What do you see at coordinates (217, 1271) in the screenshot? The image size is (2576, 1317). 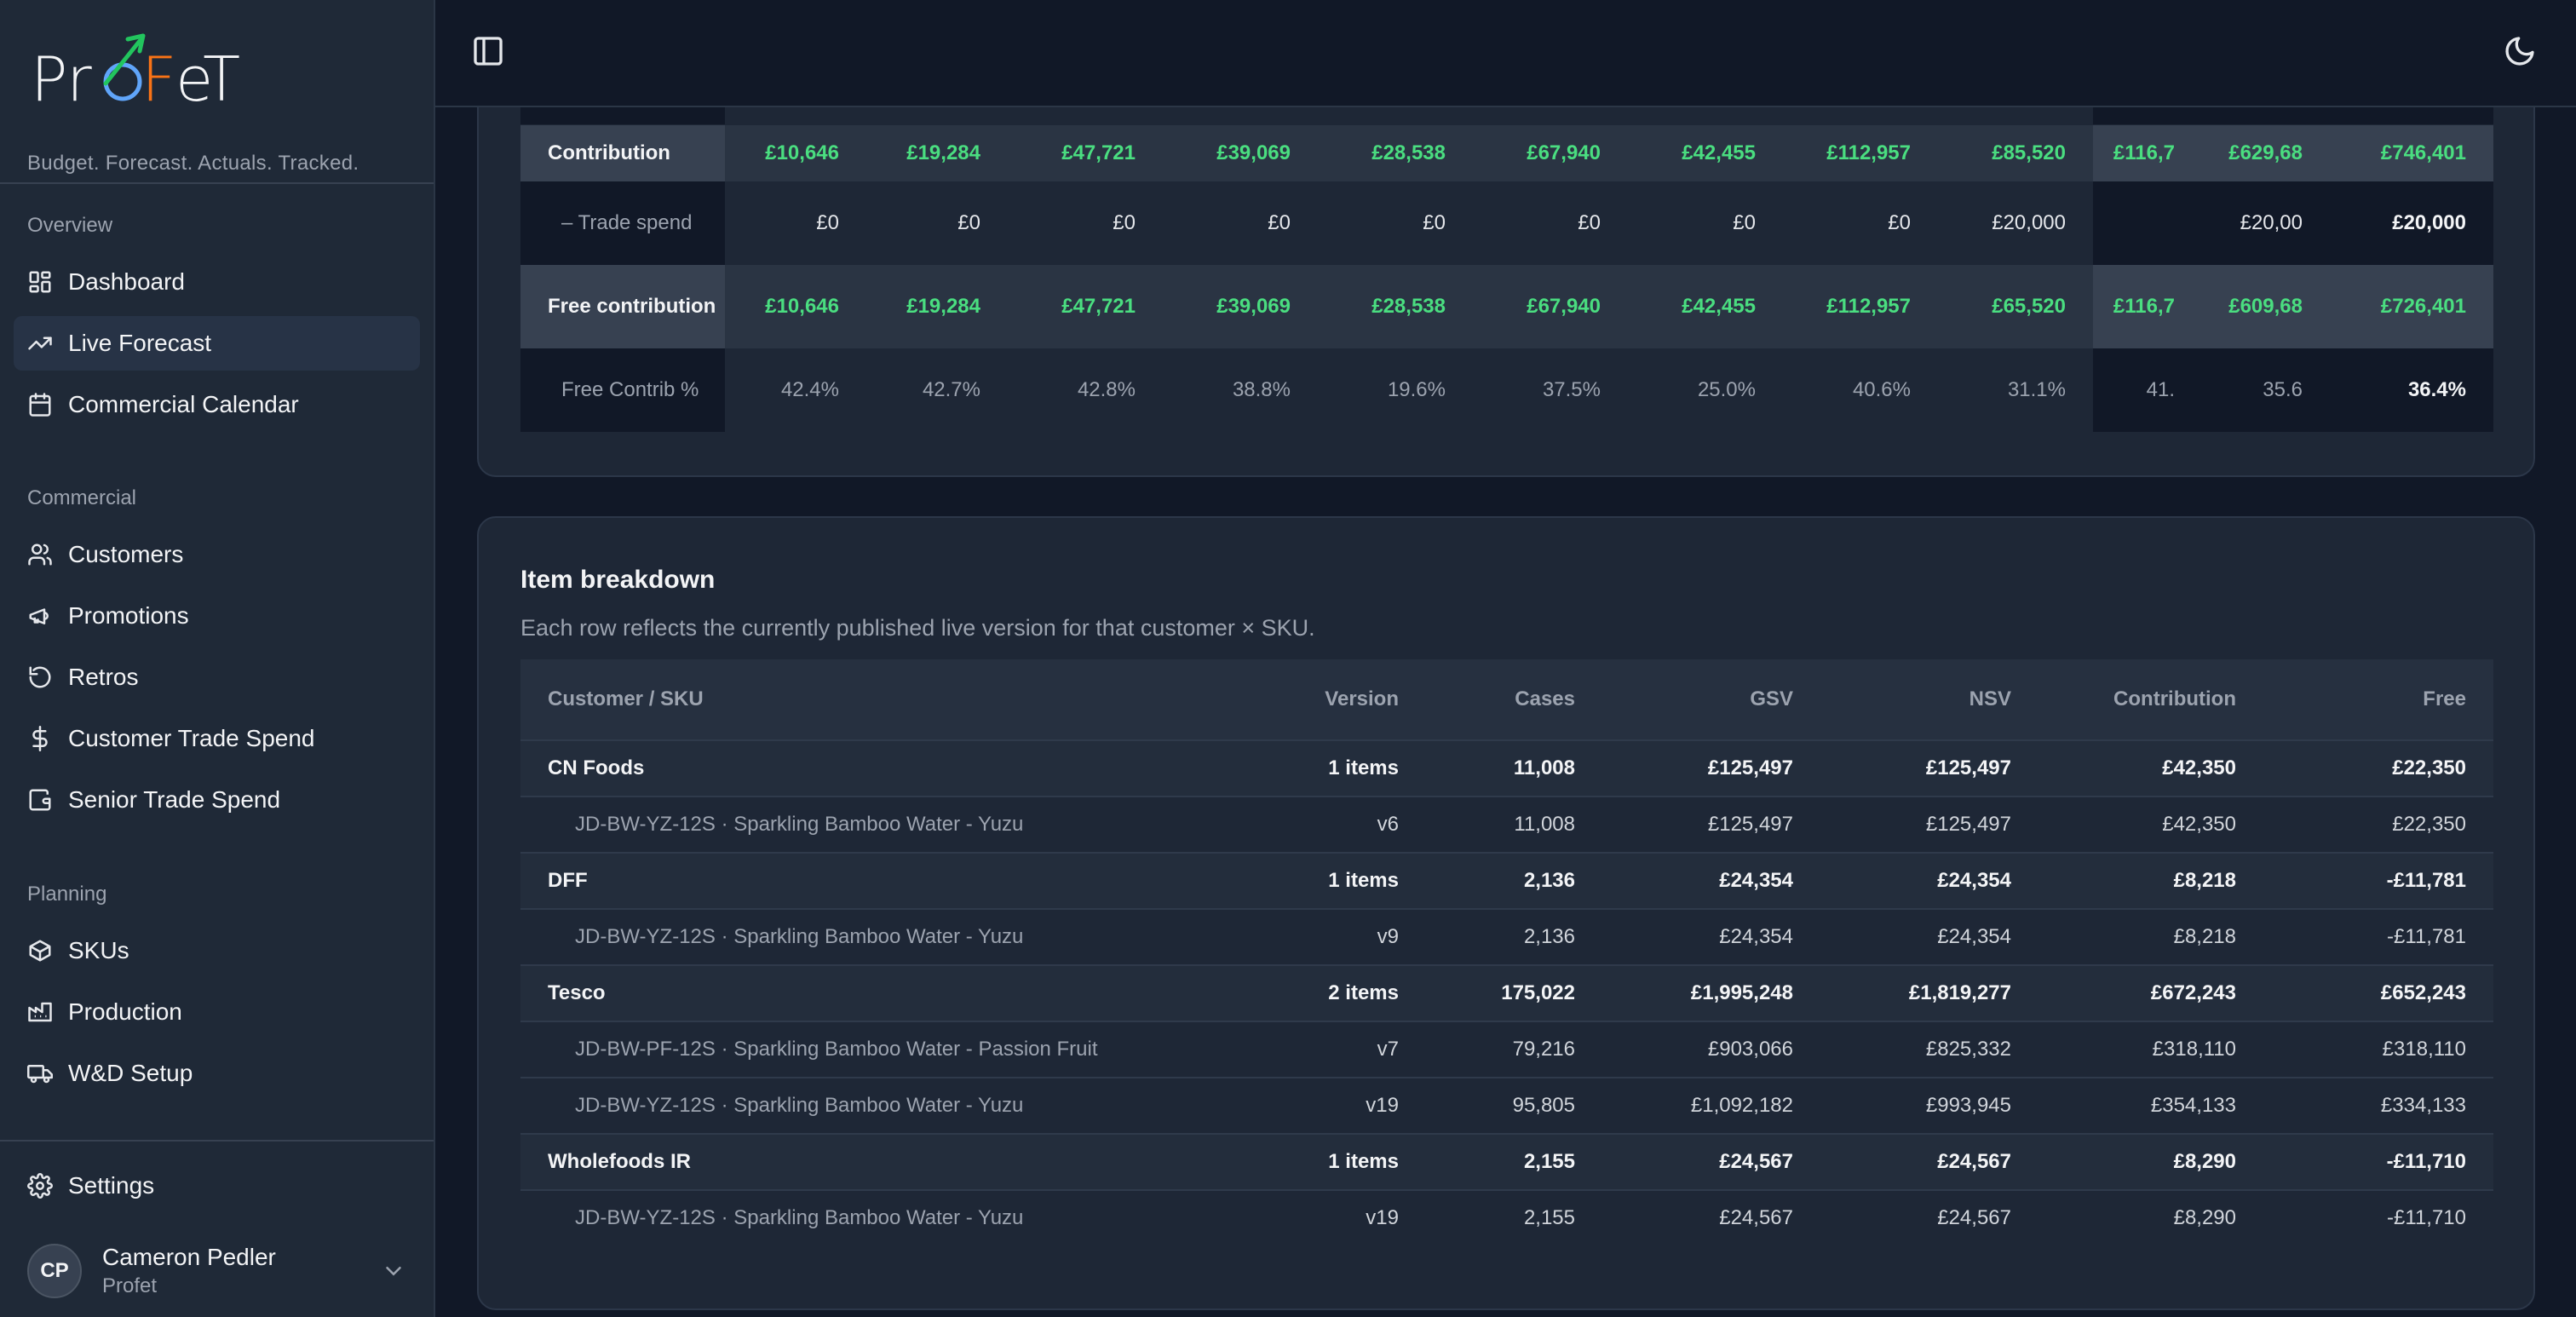 I see `user-menu: CP Cameron Pedler Profet` at bounding box center [217, 1271].